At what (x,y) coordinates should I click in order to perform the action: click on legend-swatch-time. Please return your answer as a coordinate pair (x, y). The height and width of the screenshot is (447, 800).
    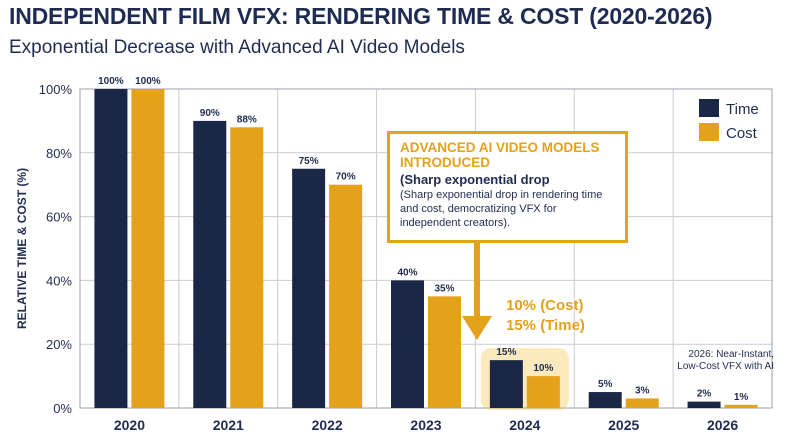
    Looking at the image, I should click on (709, 108).